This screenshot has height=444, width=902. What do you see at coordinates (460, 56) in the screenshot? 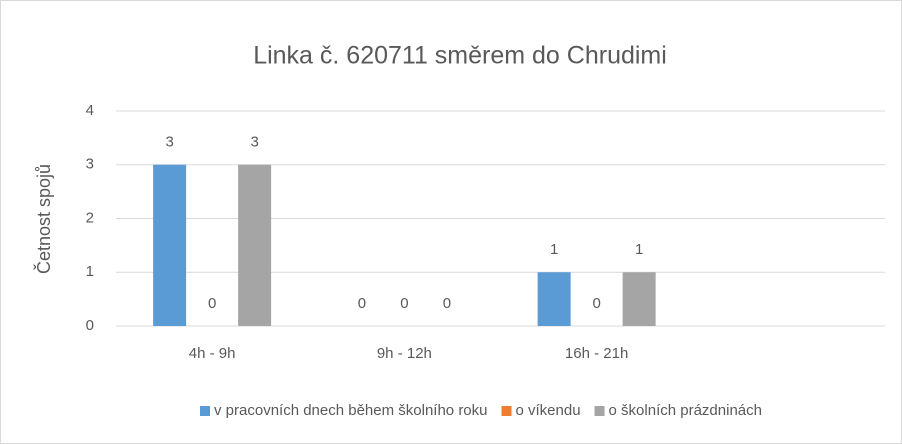
I see `chart-title: Linka č. 620711 směrem do Chrudimi` at bounding box center [460, 56].